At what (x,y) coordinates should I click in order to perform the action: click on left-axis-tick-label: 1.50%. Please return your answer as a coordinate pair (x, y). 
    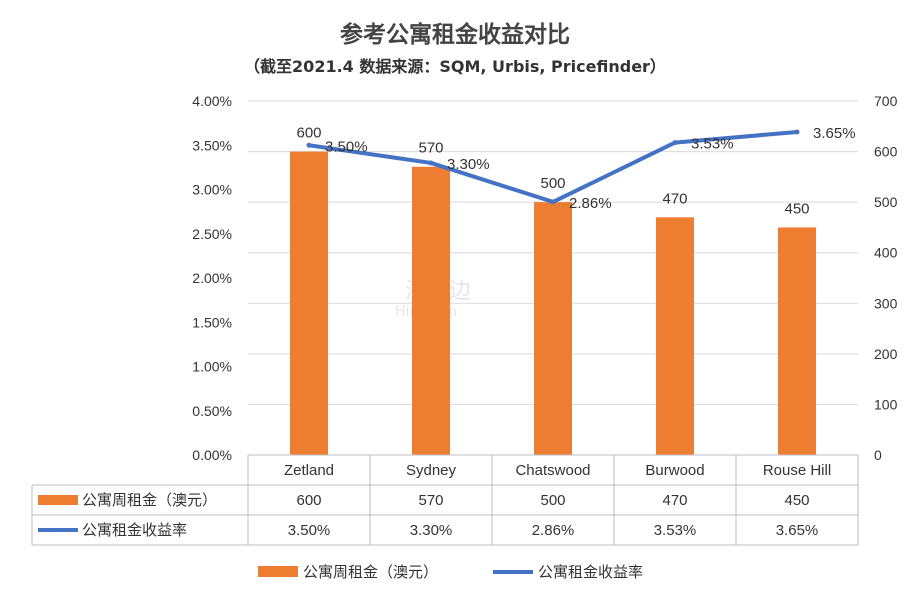
    Looking at the image, I should click on (212, 322).